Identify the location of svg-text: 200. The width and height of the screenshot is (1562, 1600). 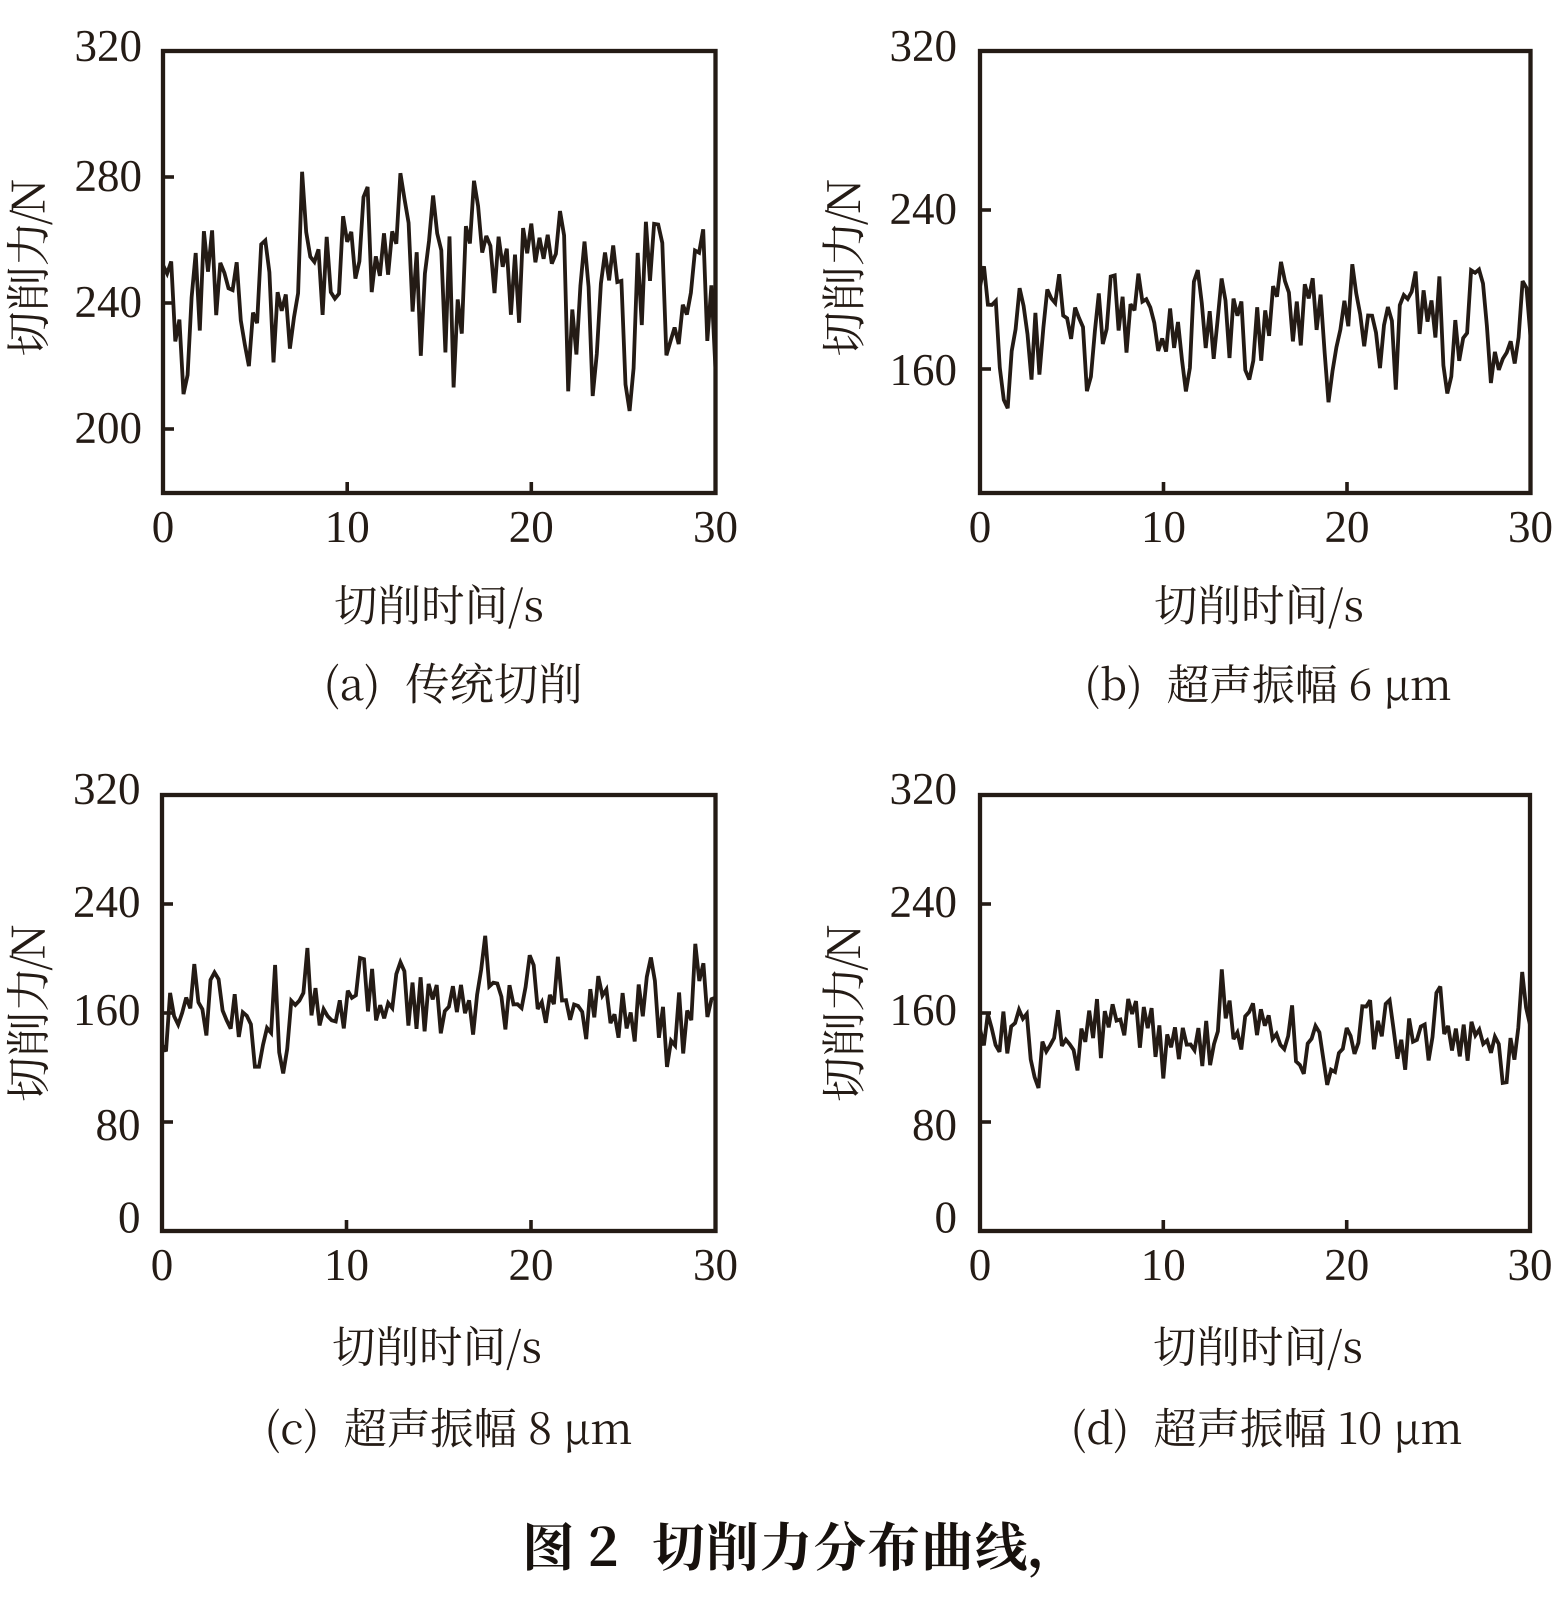
(109, 428).